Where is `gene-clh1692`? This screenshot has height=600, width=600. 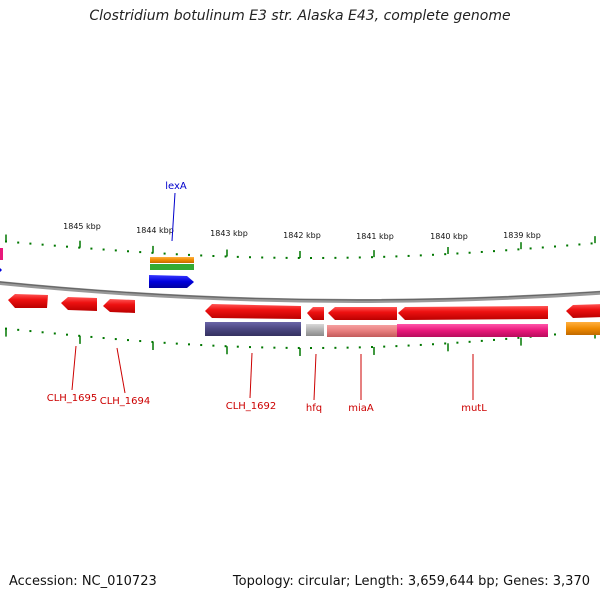
gene-clh1692 is located at coordinates (253, 311).